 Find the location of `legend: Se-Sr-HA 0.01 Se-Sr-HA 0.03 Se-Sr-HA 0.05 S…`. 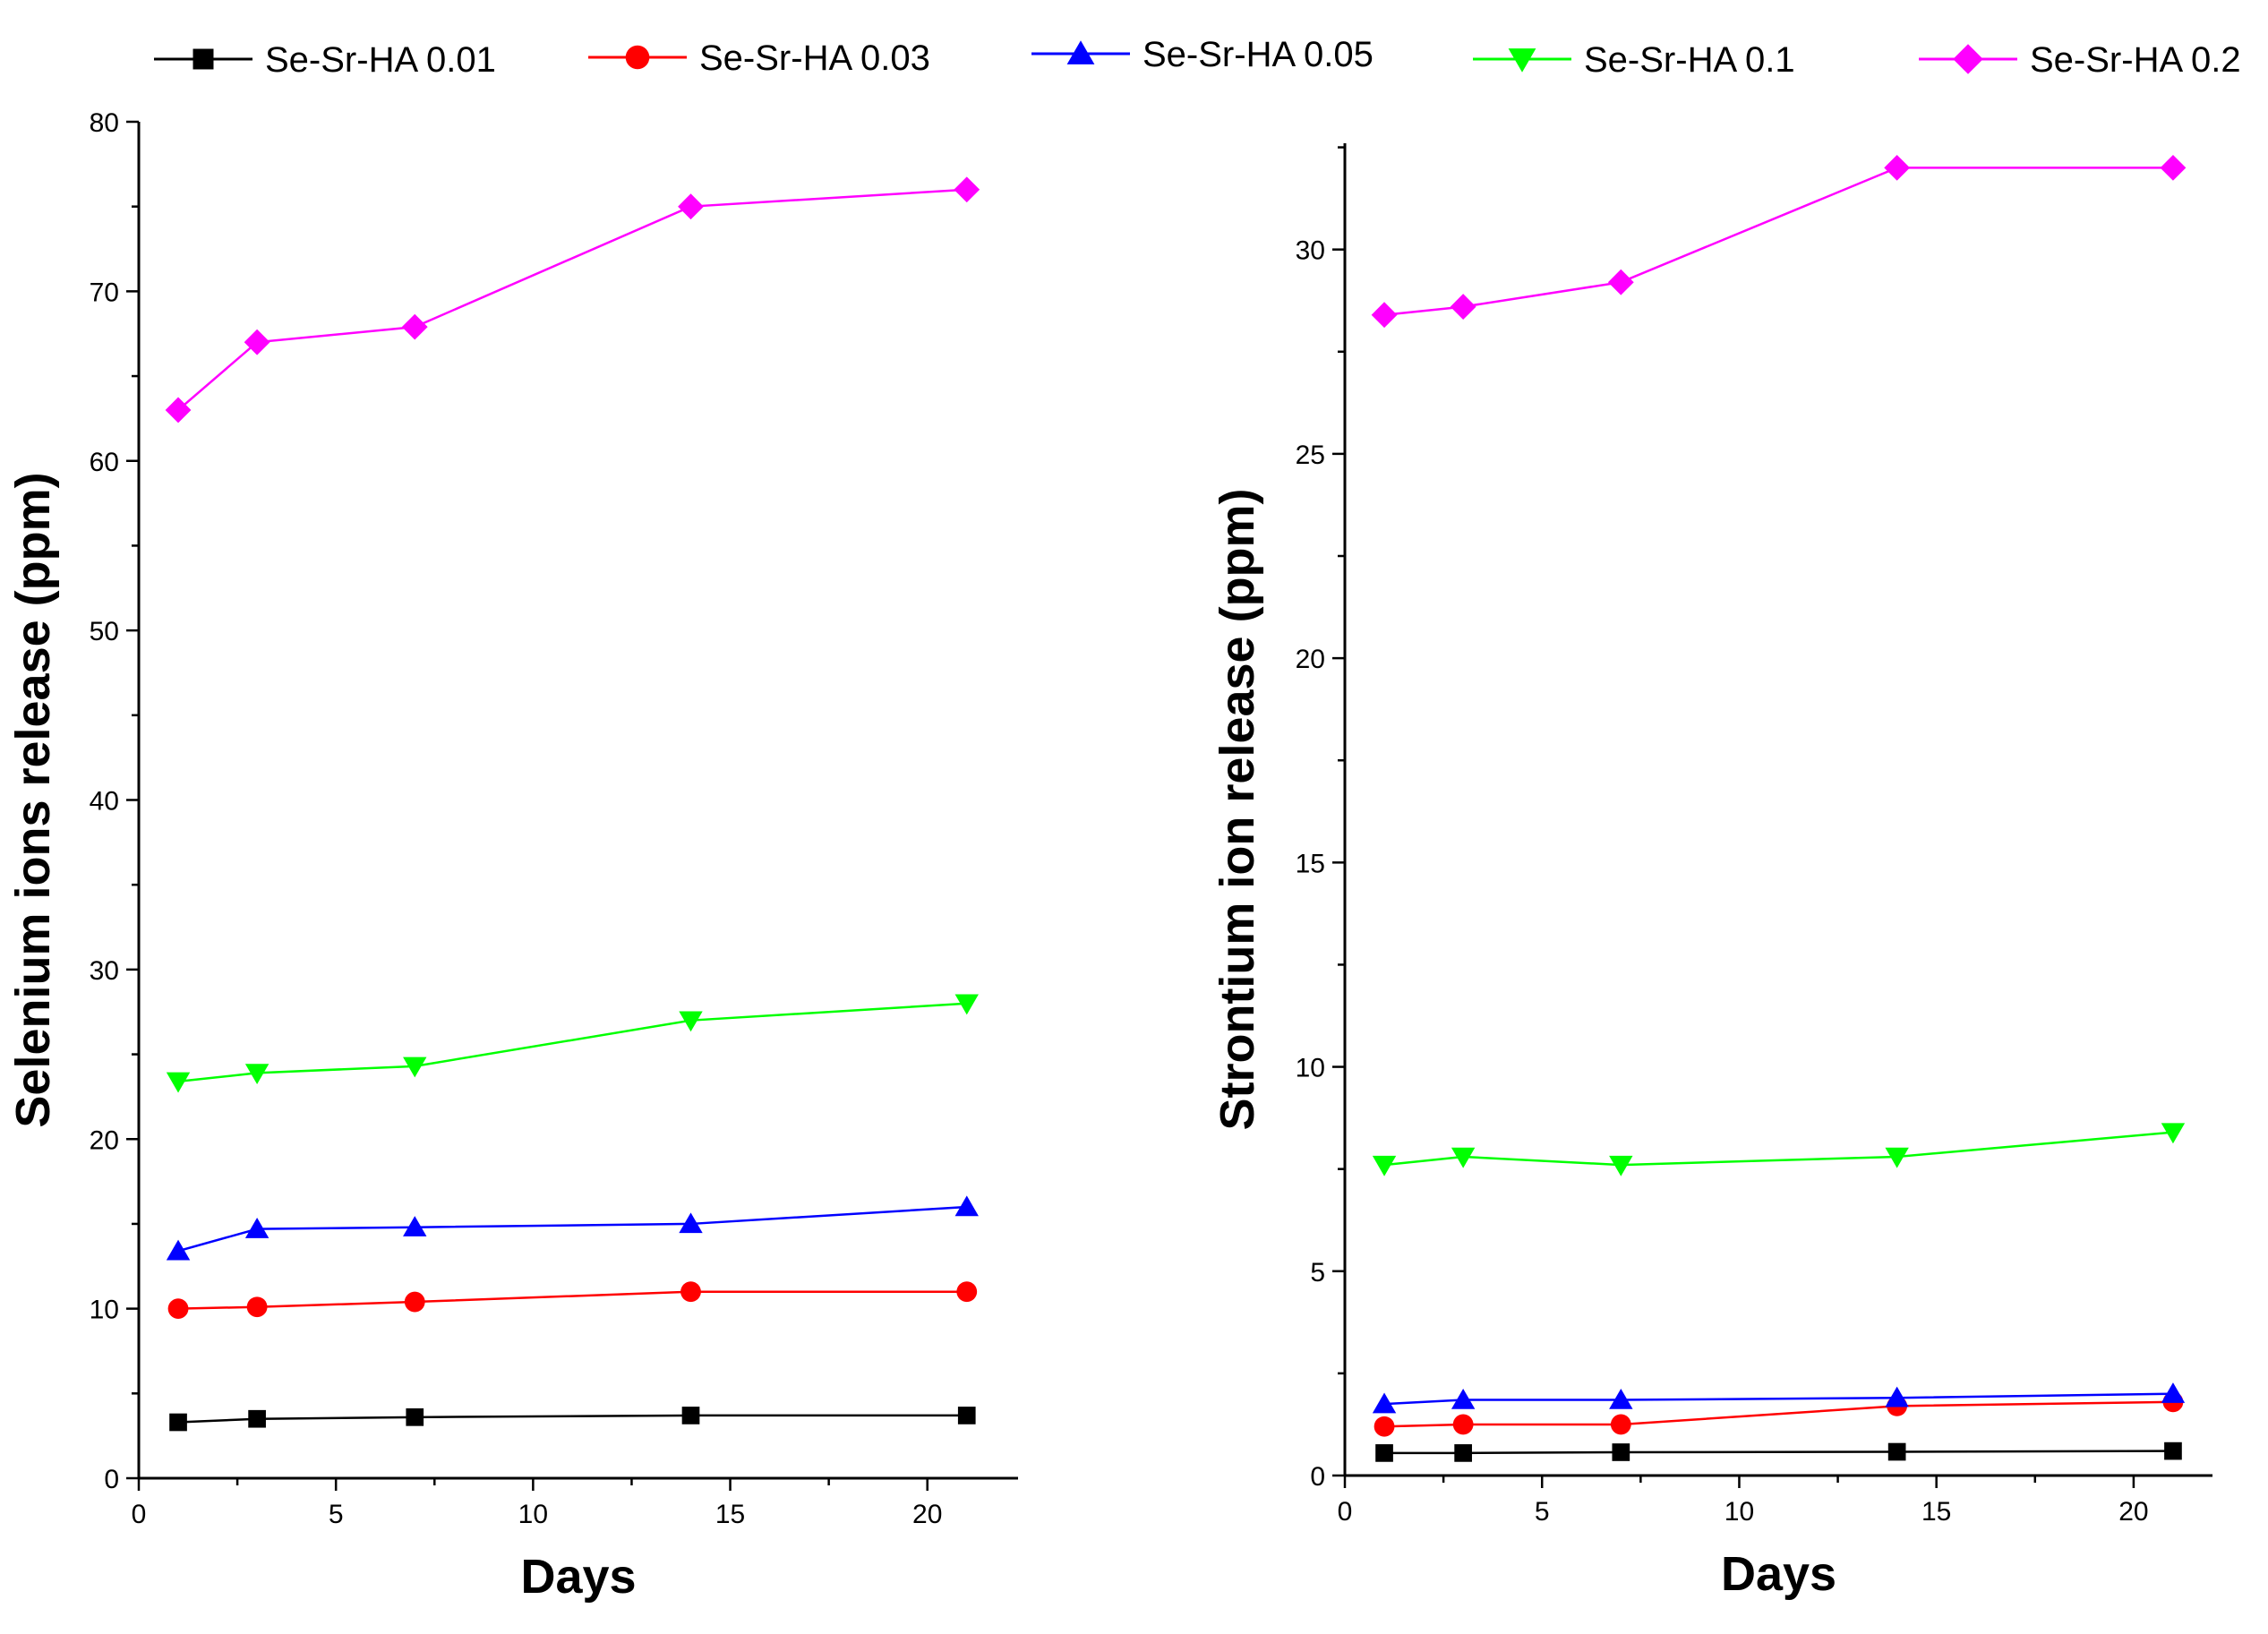

legend: Se-Sr-HA 0.01 Se-Sr-HA 0.03 Se-Sr-HA 0.05 S… is located at coordinates (1197, 57).